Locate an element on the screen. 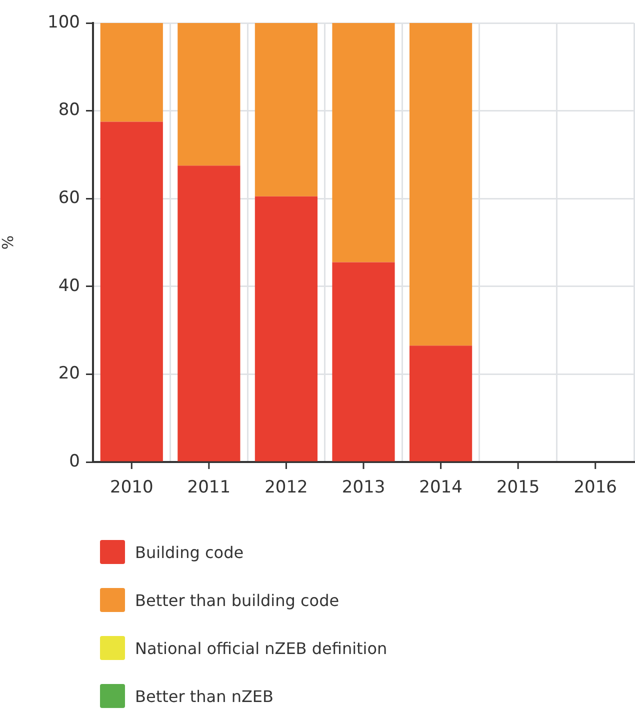 The width and height of the screenshot is (635, 709). y-tick-label: 80 is located at coordinates (69, 110).